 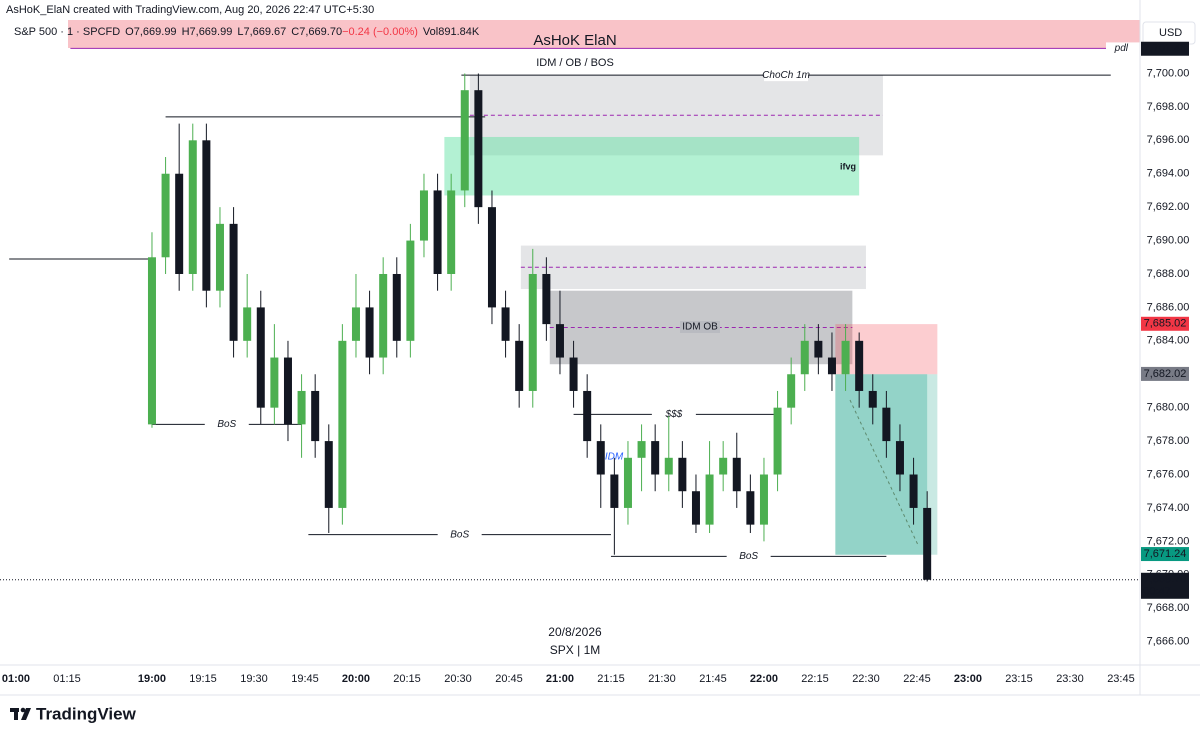 I want to click on note: ifvg, so click(x=848, y=166).